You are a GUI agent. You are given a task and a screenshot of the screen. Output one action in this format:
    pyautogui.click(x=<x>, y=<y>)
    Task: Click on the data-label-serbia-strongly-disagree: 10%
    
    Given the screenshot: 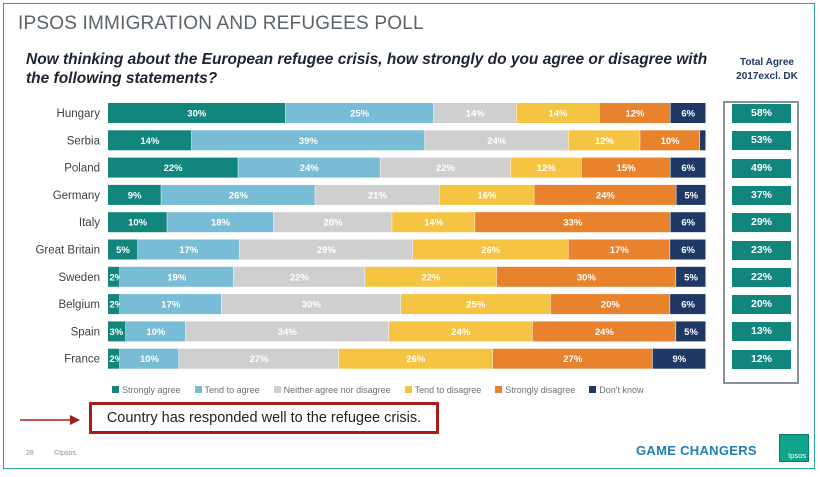 What is the action you would take?
    pyautogui.click(x=671, y=141)
    